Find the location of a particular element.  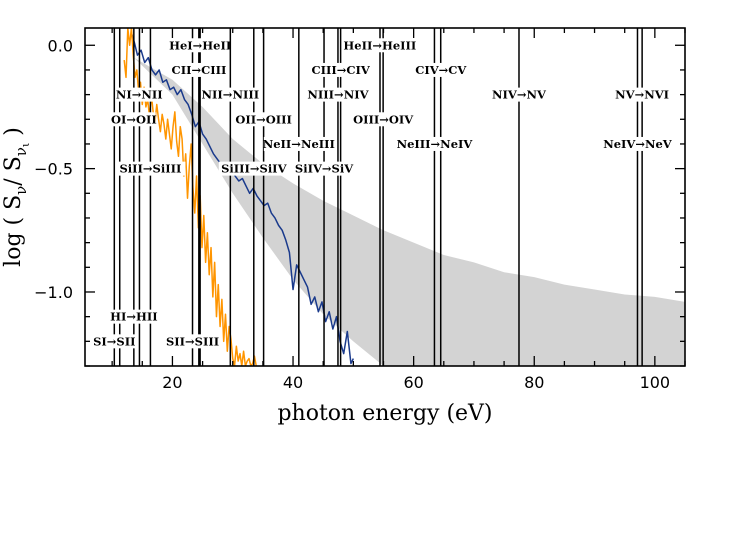

ionization-label: SiIV→SiV is located at coordinates (324, 169).